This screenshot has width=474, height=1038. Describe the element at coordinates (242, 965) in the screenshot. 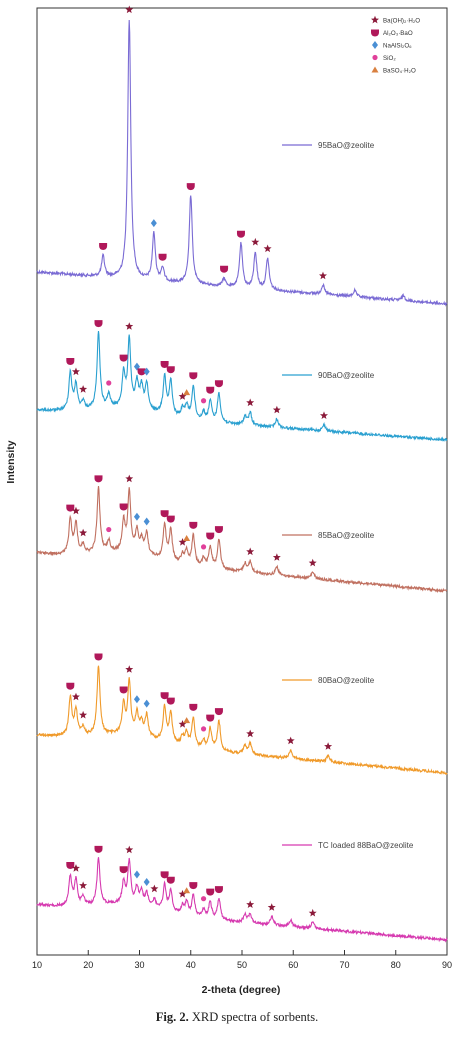

I see `x-tick-label: 50` at that location.